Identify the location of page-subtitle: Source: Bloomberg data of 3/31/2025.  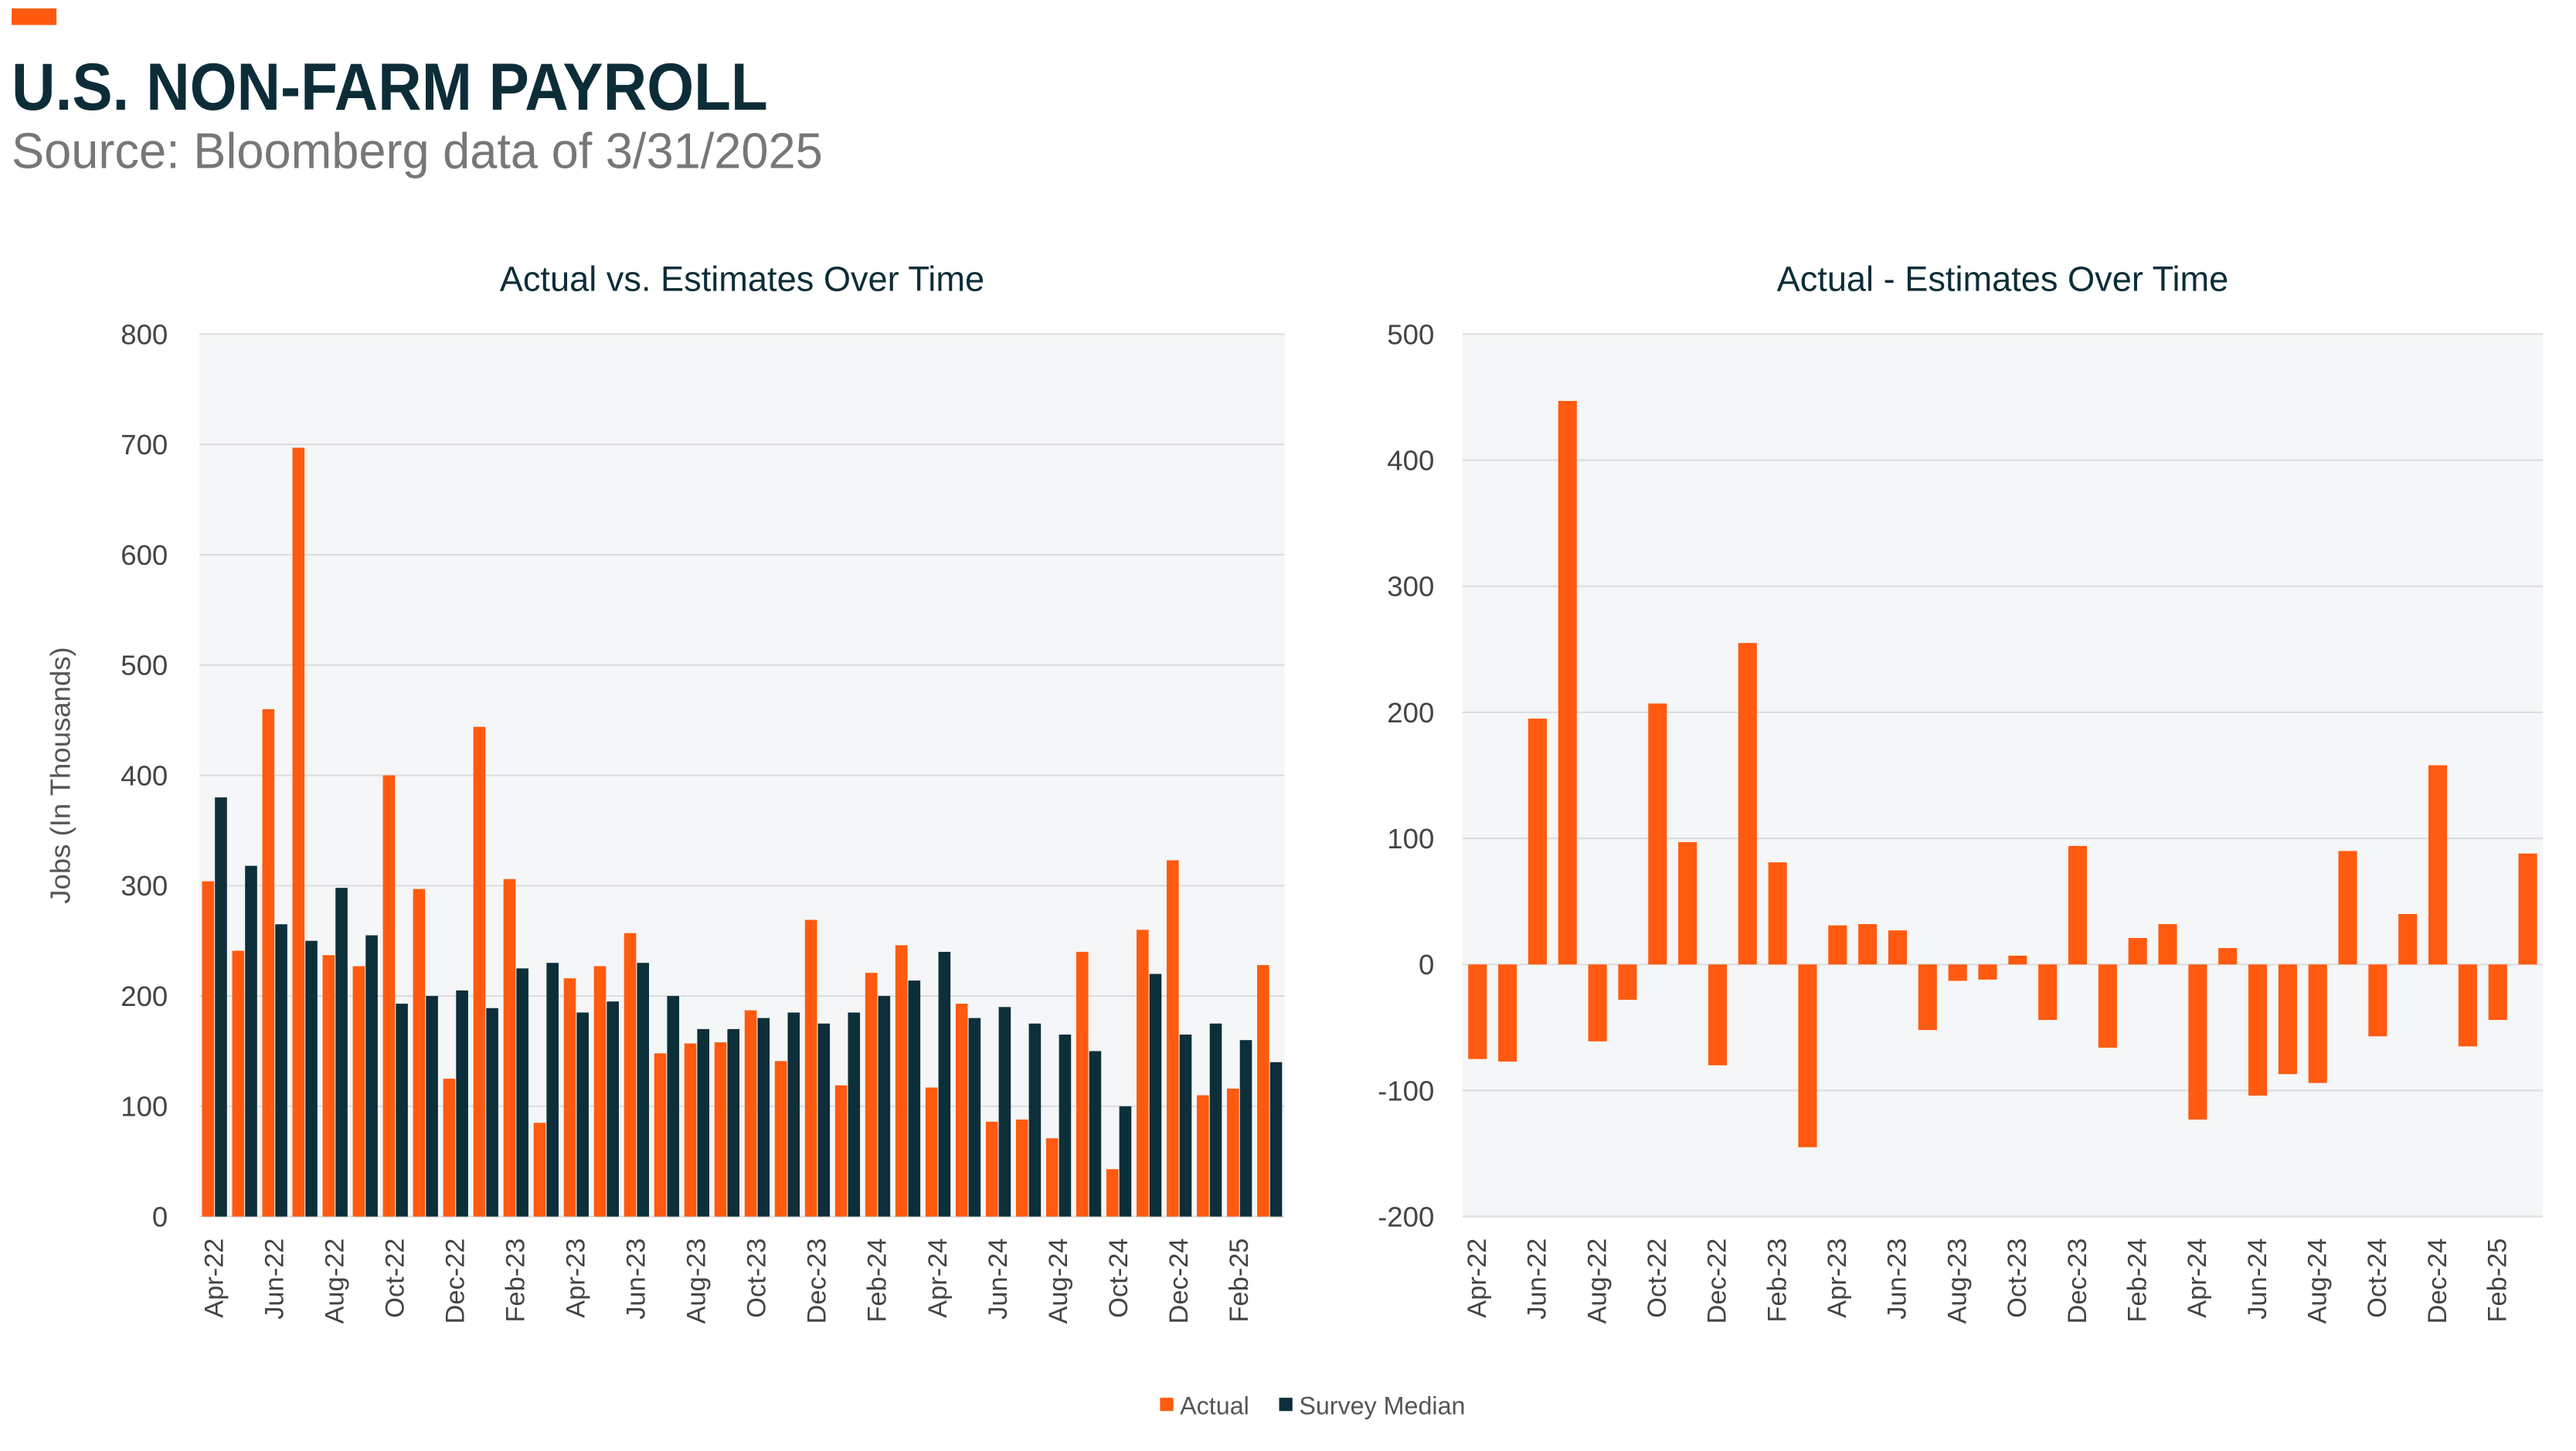
(417, 150).